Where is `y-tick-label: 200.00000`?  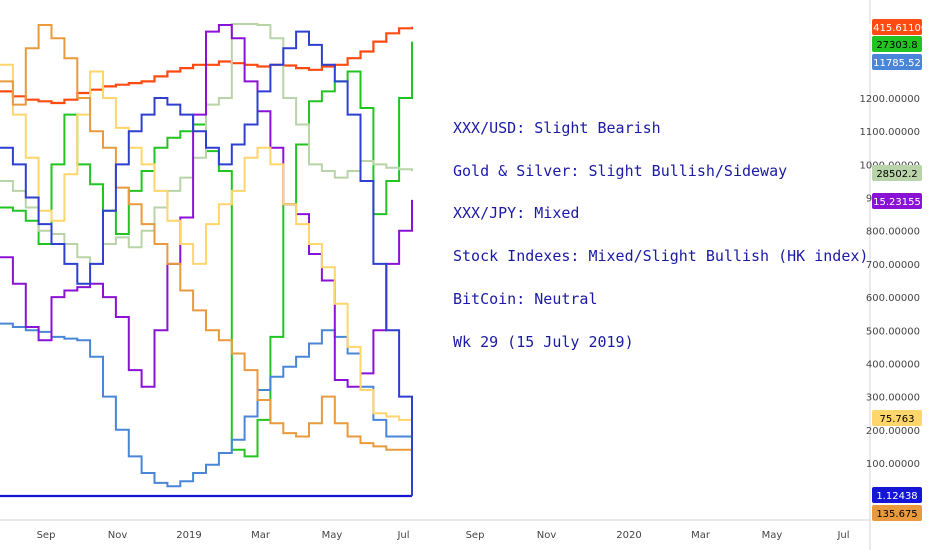
y-tick-label: 200.00000 is located at coordinates (893, 431).